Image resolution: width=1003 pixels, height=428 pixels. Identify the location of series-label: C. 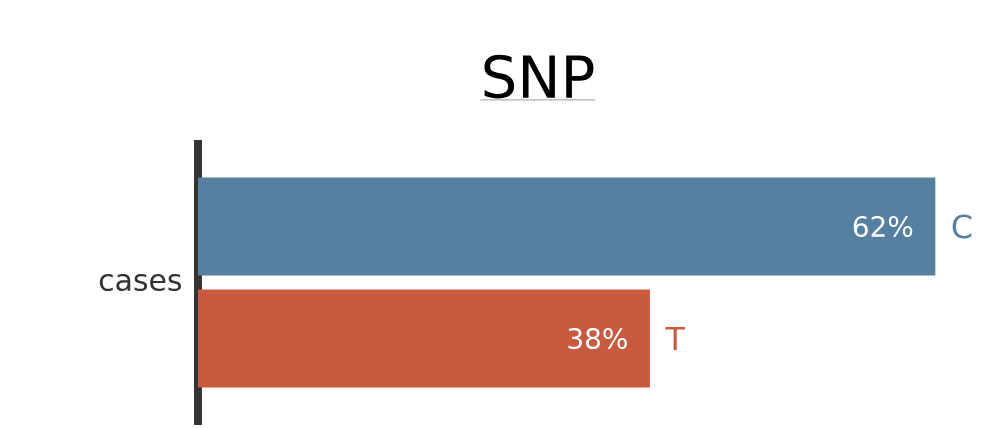
(962, 226).